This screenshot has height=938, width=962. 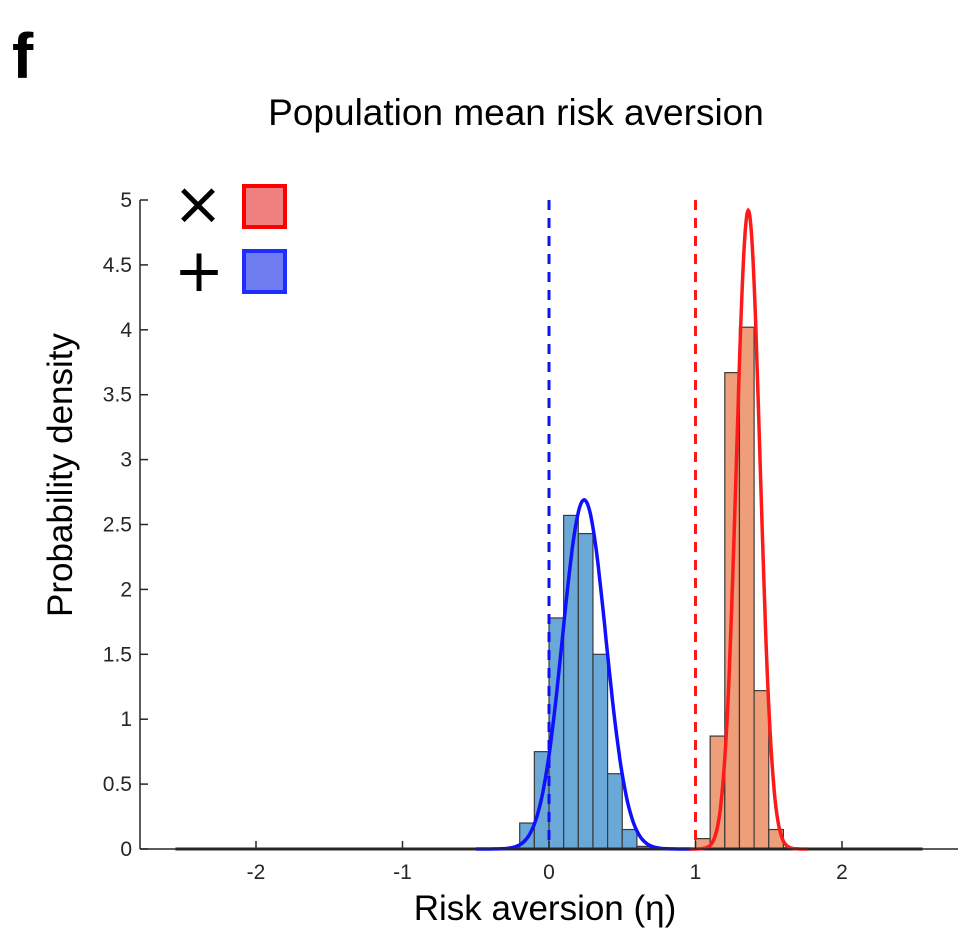 I want to click on y-tick-label: 1.5, so click(x=117, y=654).